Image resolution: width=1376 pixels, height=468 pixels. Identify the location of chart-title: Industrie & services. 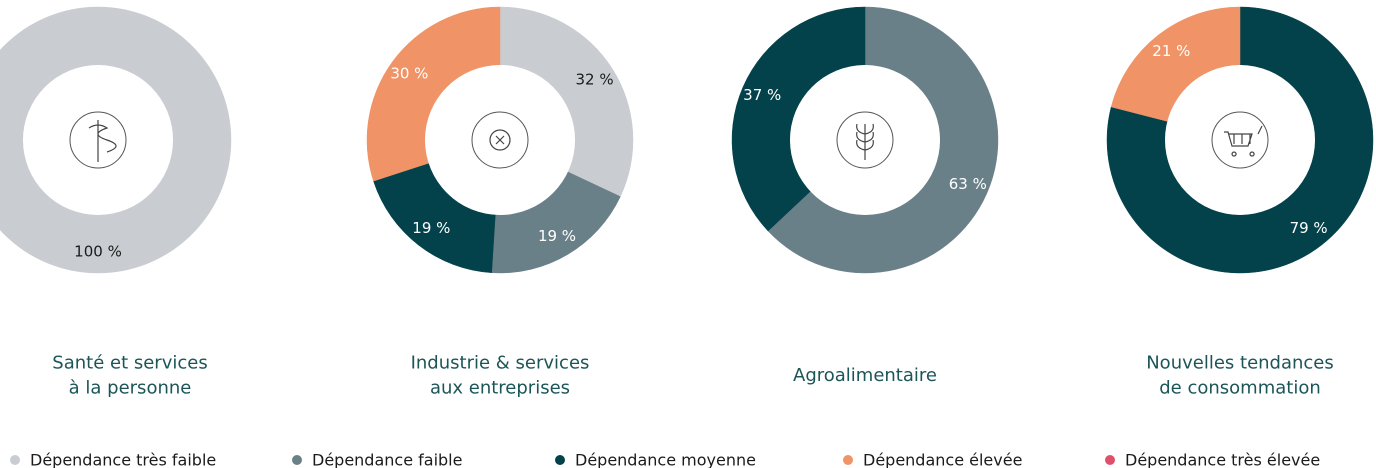
(500, 363).